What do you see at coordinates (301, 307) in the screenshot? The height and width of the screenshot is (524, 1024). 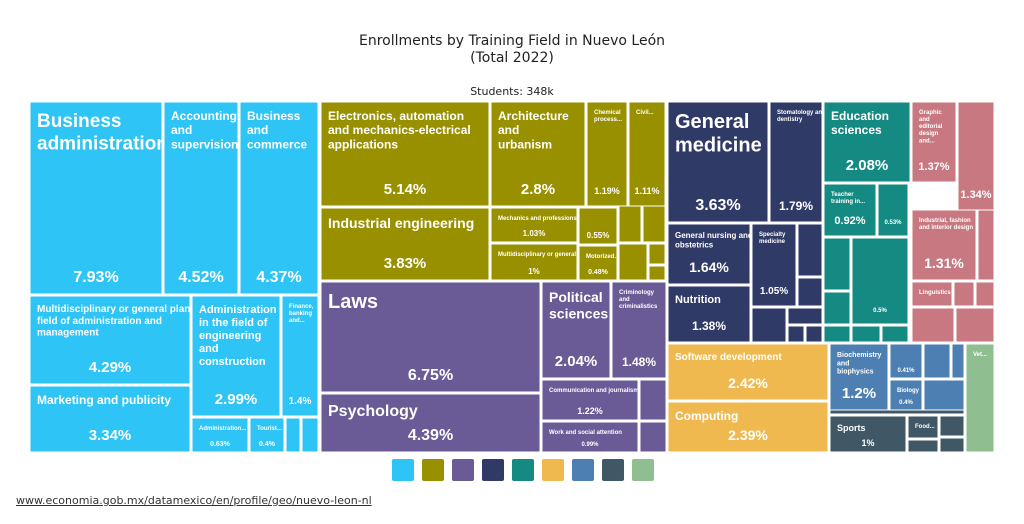 I see `treemap-tile-name: Finance,` at bounding box center [301, 307].